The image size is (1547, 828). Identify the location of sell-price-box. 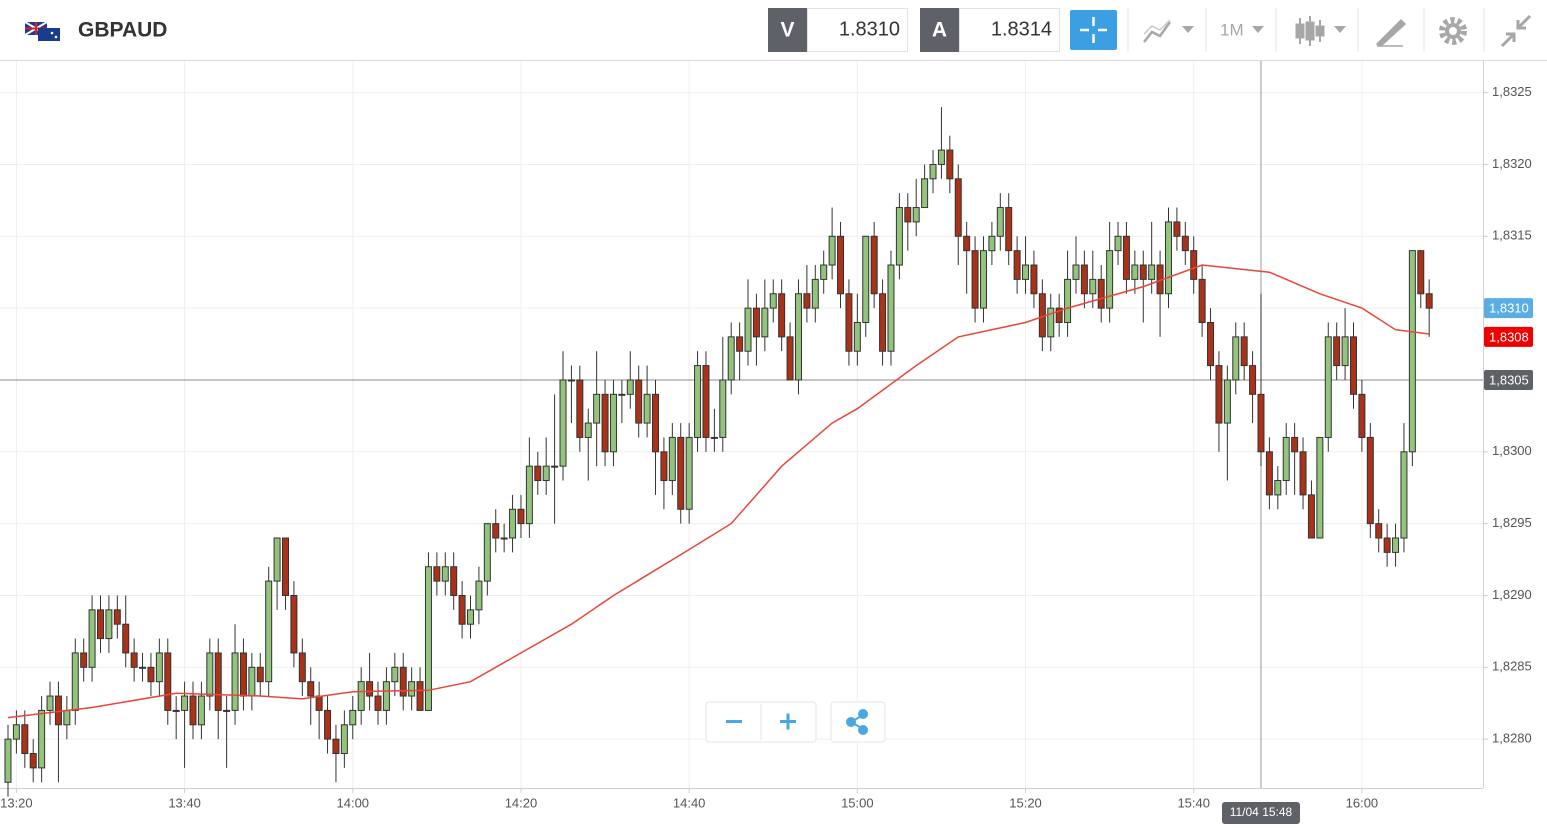
(857, 30).